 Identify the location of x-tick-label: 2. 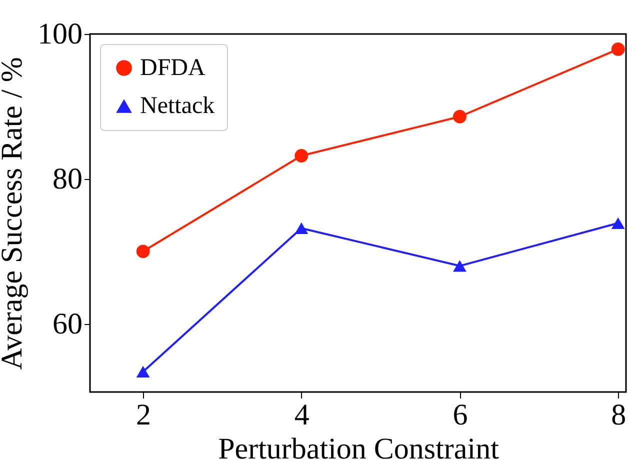
(144, 415).